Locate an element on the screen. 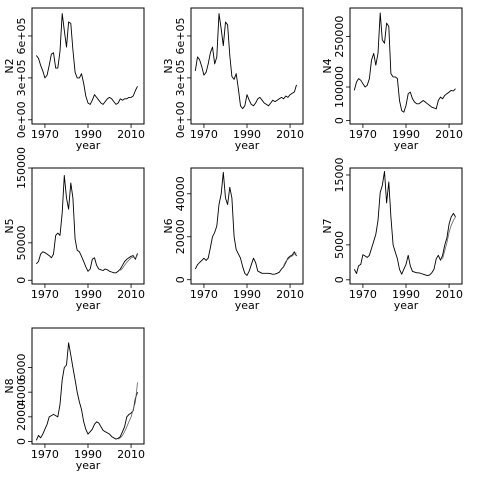  y-tick-label: 50000 is located at coordinates (21, 242).